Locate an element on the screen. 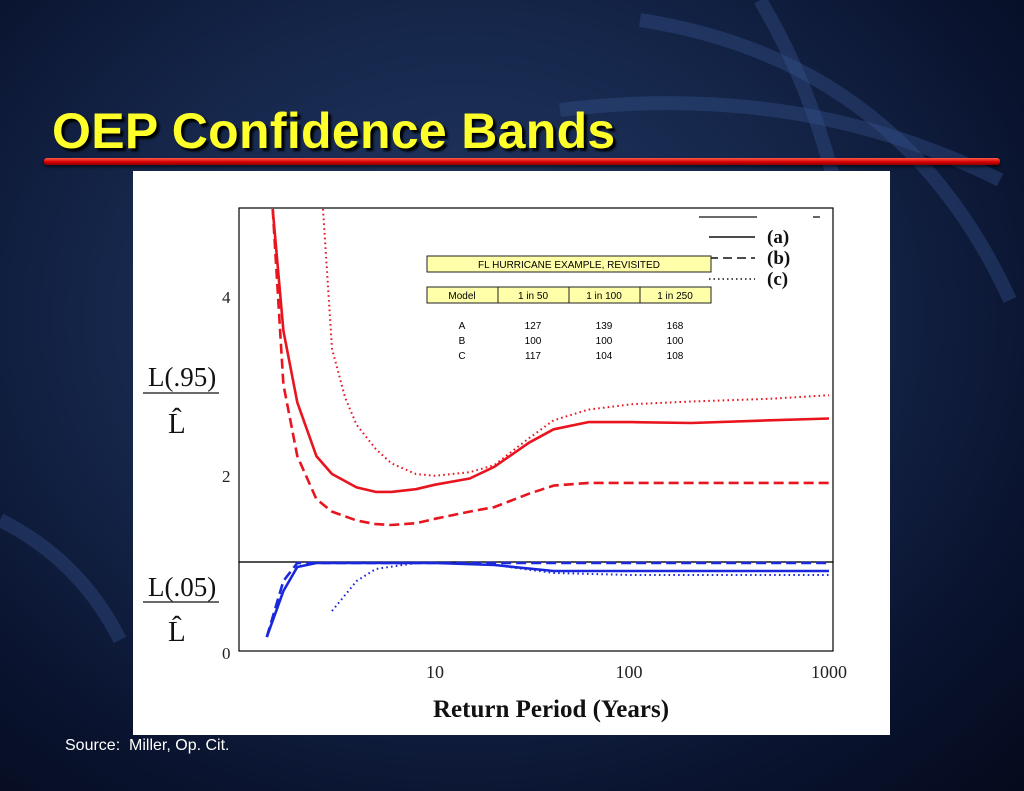 This screenshot has width=1024, height=791. legend-label-a: (a) is located at coordinates (778, 237).